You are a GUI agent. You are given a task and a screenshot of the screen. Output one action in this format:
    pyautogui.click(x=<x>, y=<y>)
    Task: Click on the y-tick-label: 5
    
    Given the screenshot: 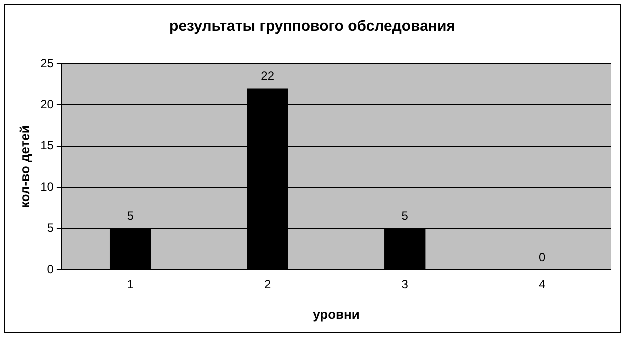 What is the action you would take?
    pyautogui.click(x=50, y=228)
    